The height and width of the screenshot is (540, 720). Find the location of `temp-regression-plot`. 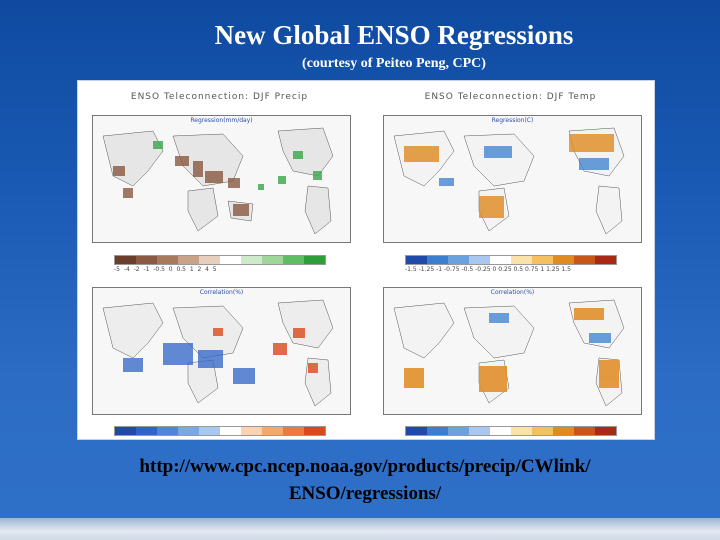

temp-regression-plot is located at coordinates (509, 181).